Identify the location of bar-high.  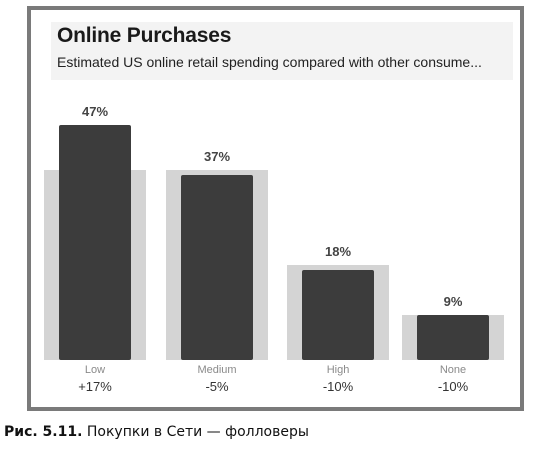
(338, 315).